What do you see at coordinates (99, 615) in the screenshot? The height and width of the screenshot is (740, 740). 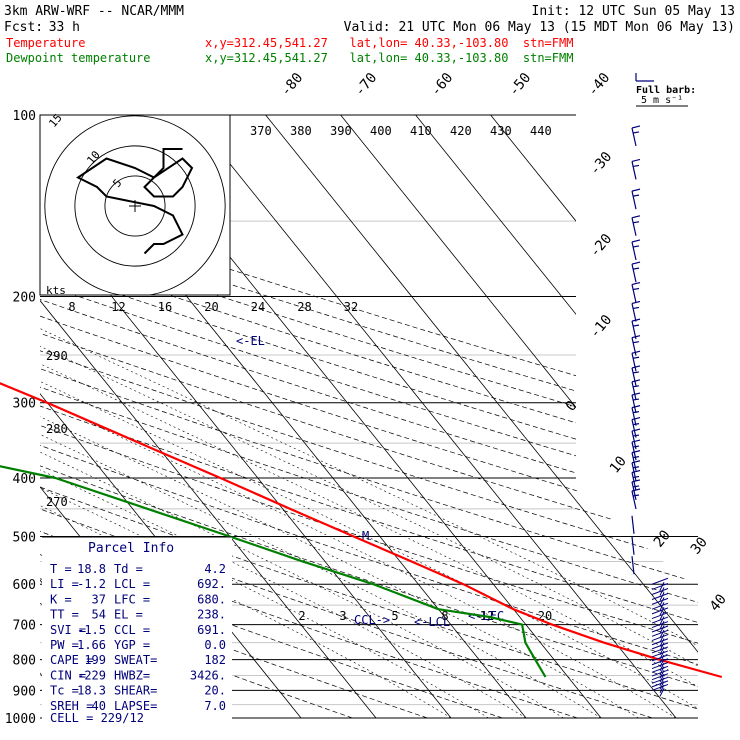 I see `parcel-row-value: 54` at bounding box center [99, 615].